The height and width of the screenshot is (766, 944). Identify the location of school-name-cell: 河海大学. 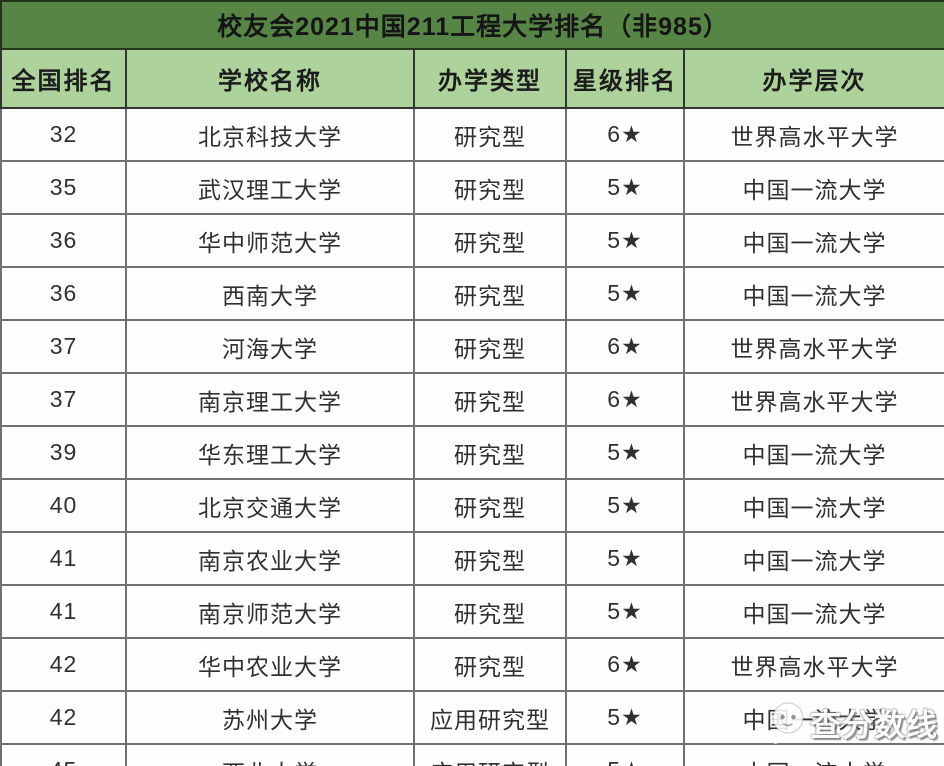
(270, 346).